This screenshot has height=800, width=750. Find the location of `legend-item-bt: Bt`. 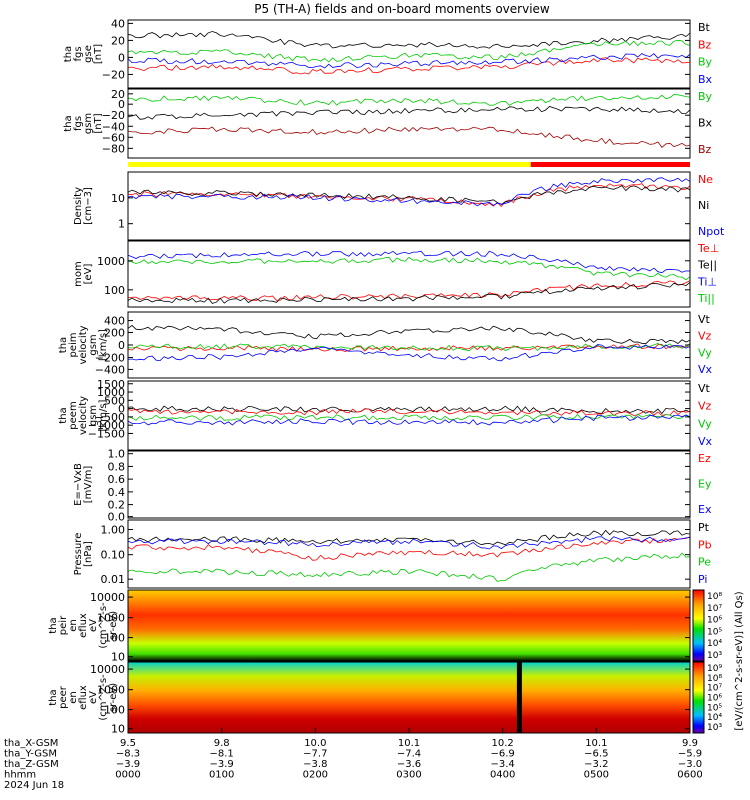

legend-item-bt: Bt is located at coordinates (704, 27).